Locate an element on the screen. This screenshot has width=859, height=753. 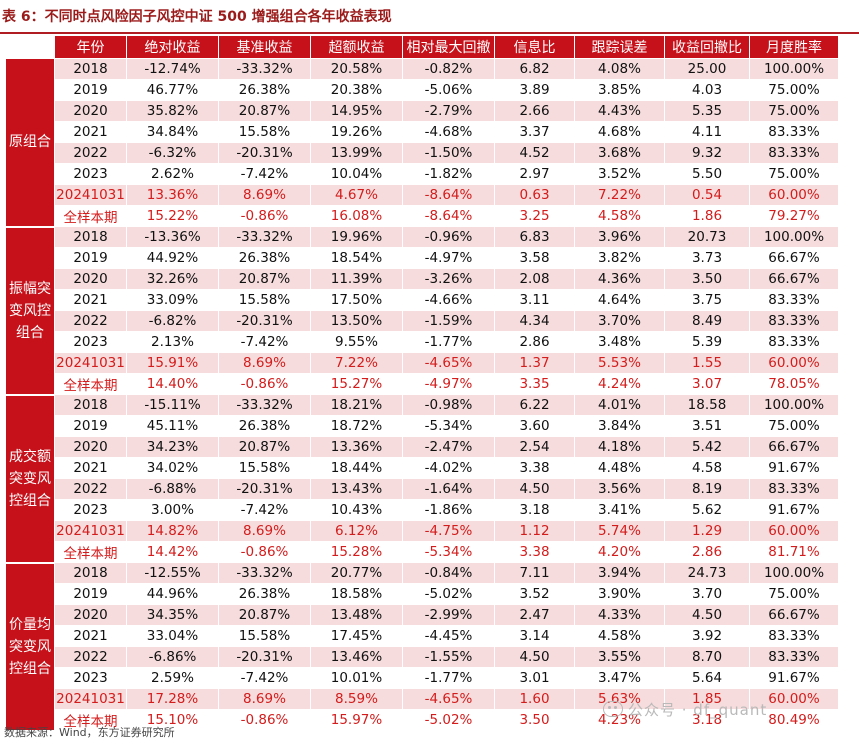
value-cell: -13.36% is located at coordinates (172, 237).